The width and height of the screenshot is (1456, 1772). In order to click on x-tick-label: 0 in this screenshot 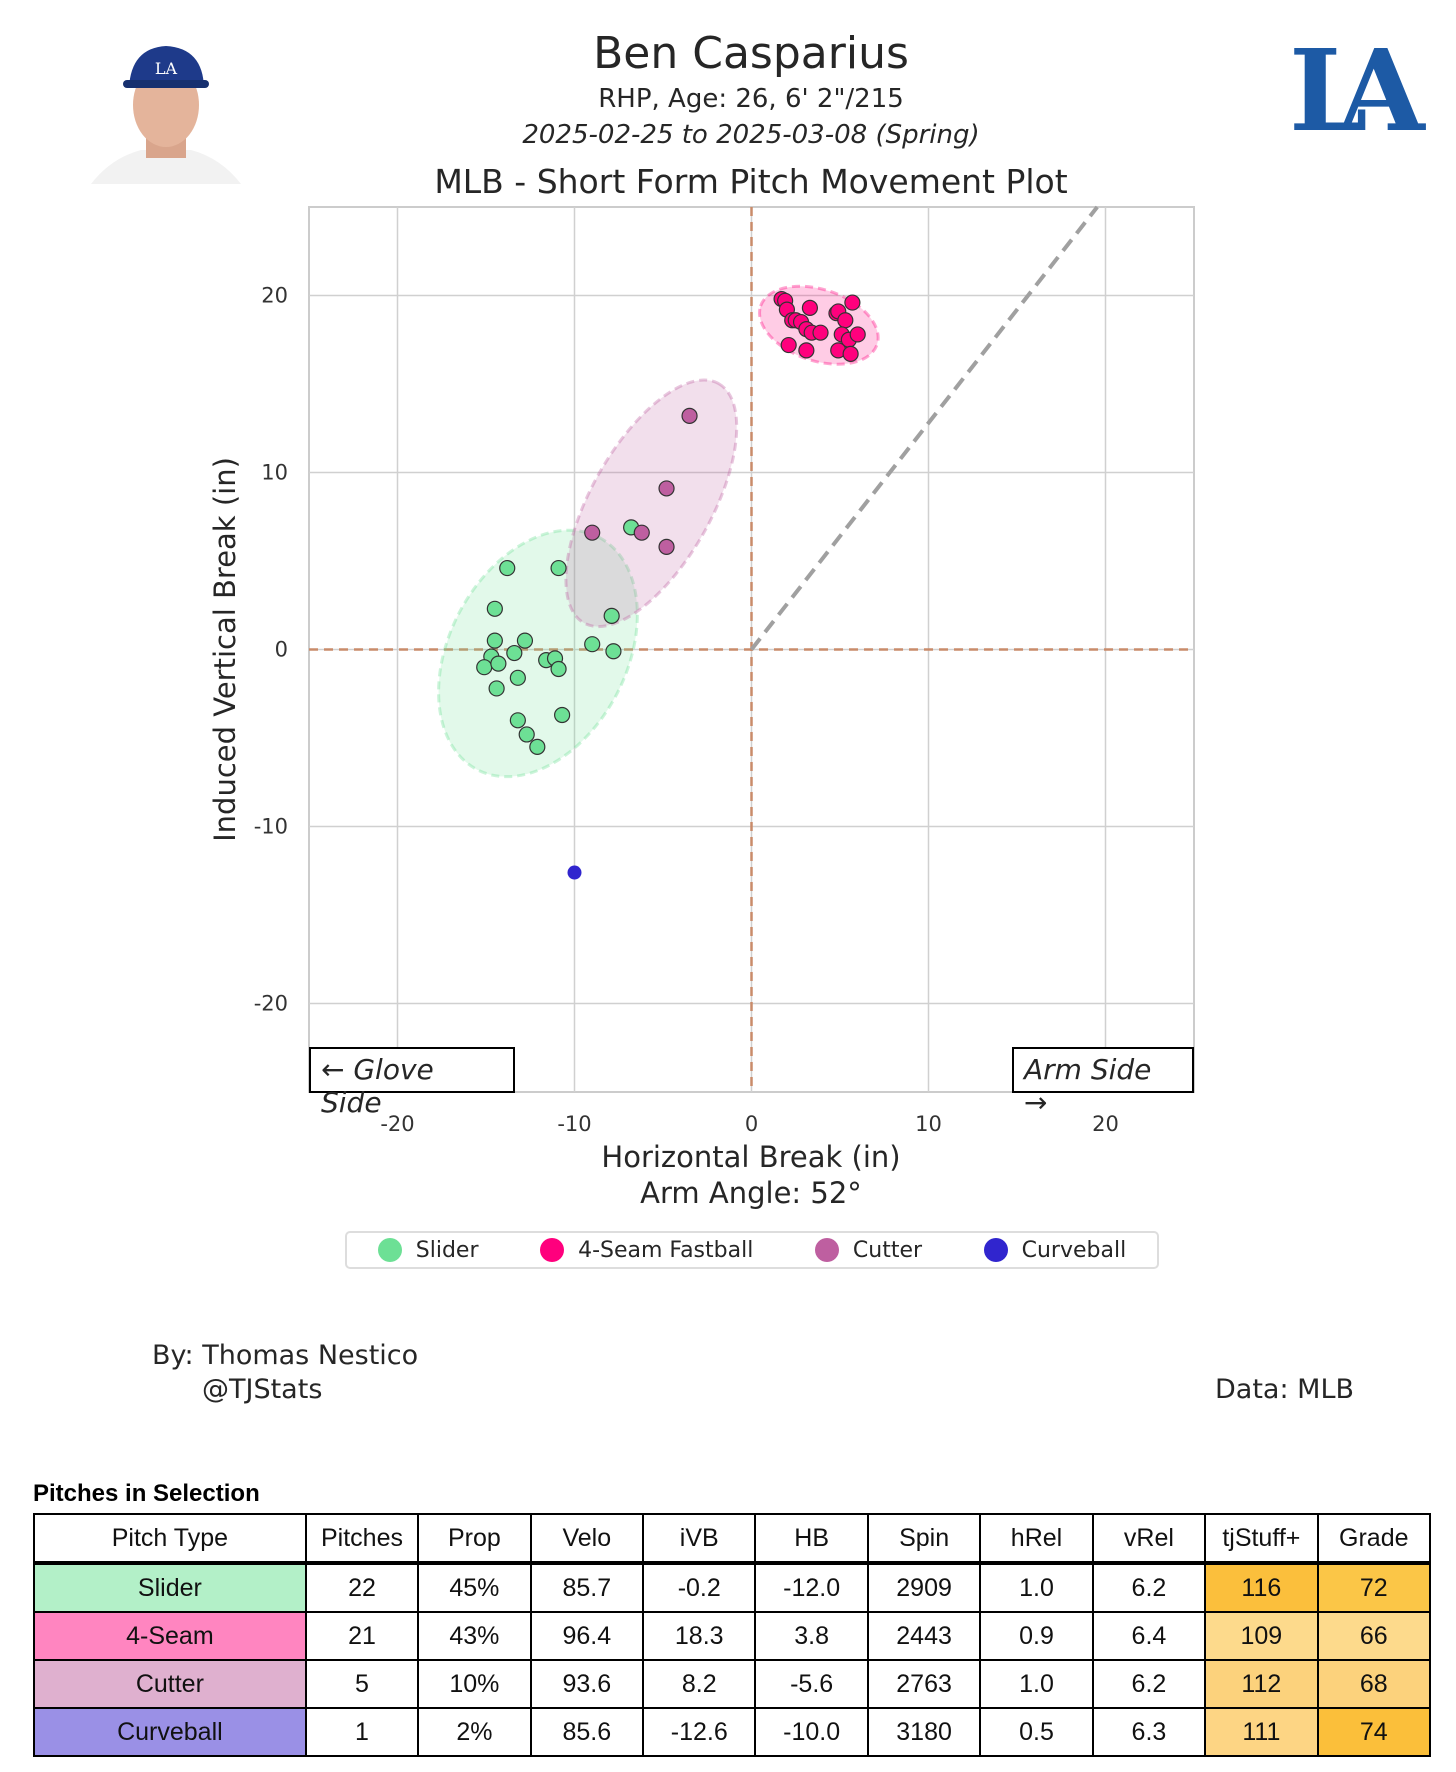, I will do `click(751, 1124)`.